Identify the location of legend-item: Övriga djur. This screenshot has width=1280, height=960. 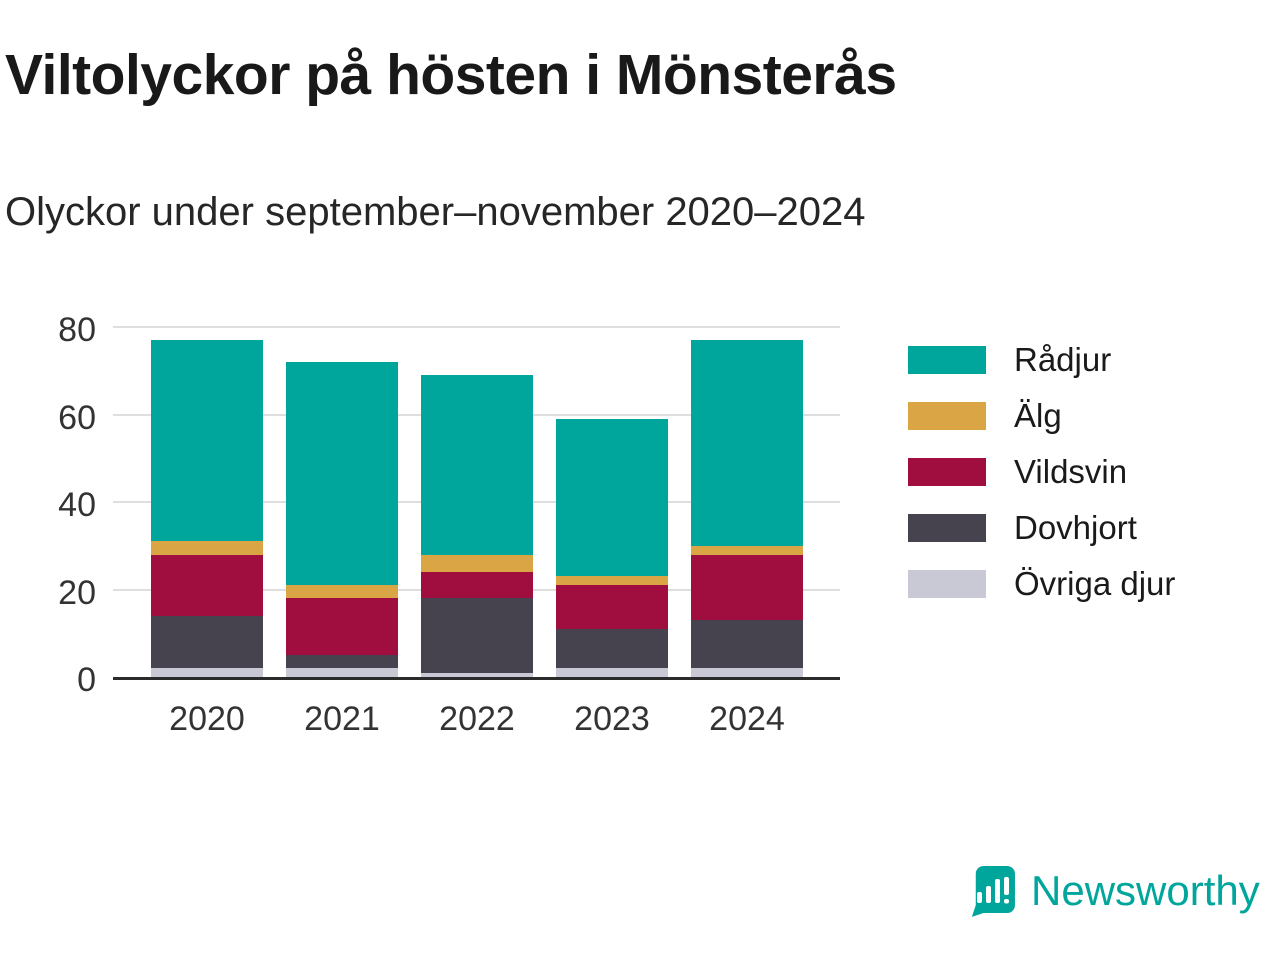
(1041, 584).